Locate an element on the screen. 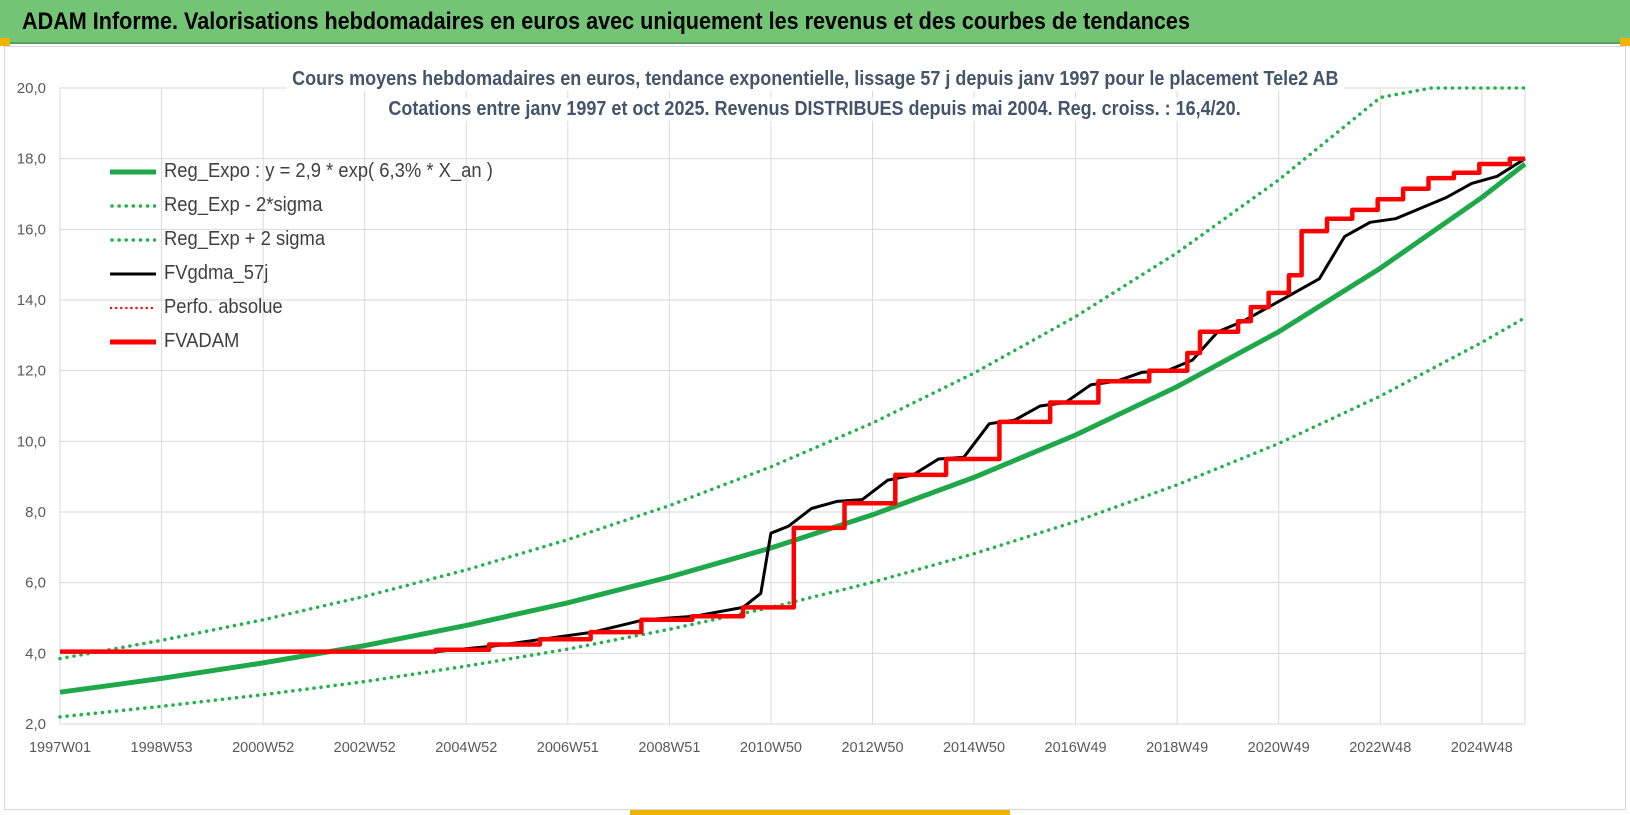  x-tick-label: 2010W50 is located at coordinates (771, 748).